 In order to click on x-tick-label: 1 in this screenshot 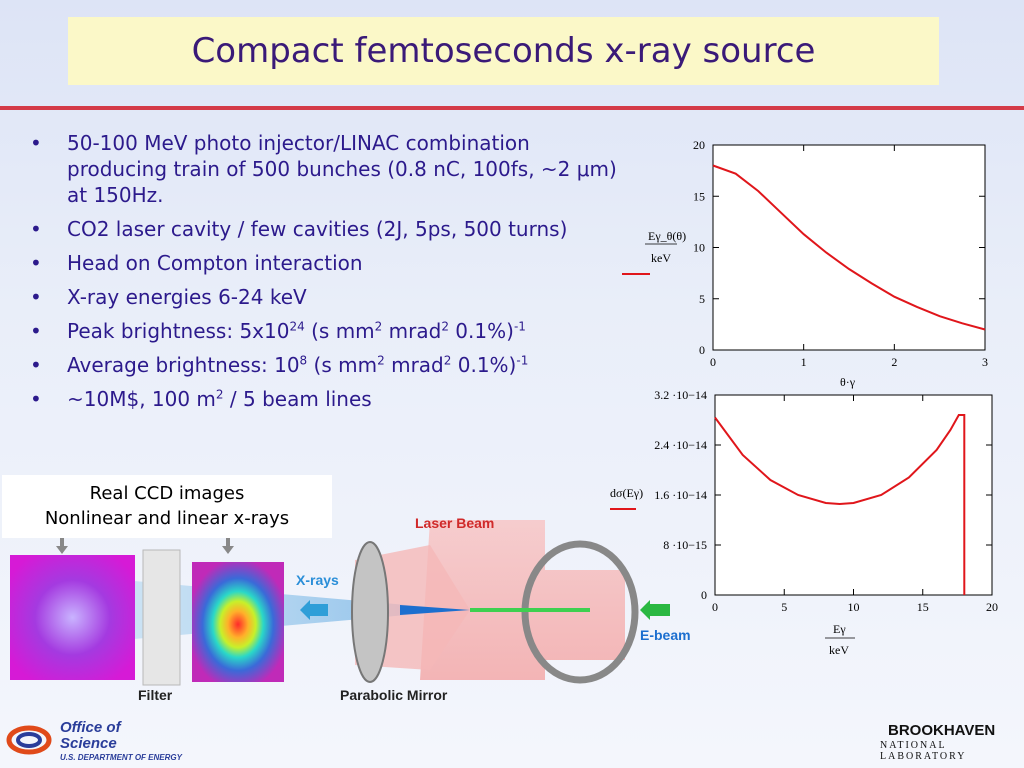, I will do `click(804, 362)`.